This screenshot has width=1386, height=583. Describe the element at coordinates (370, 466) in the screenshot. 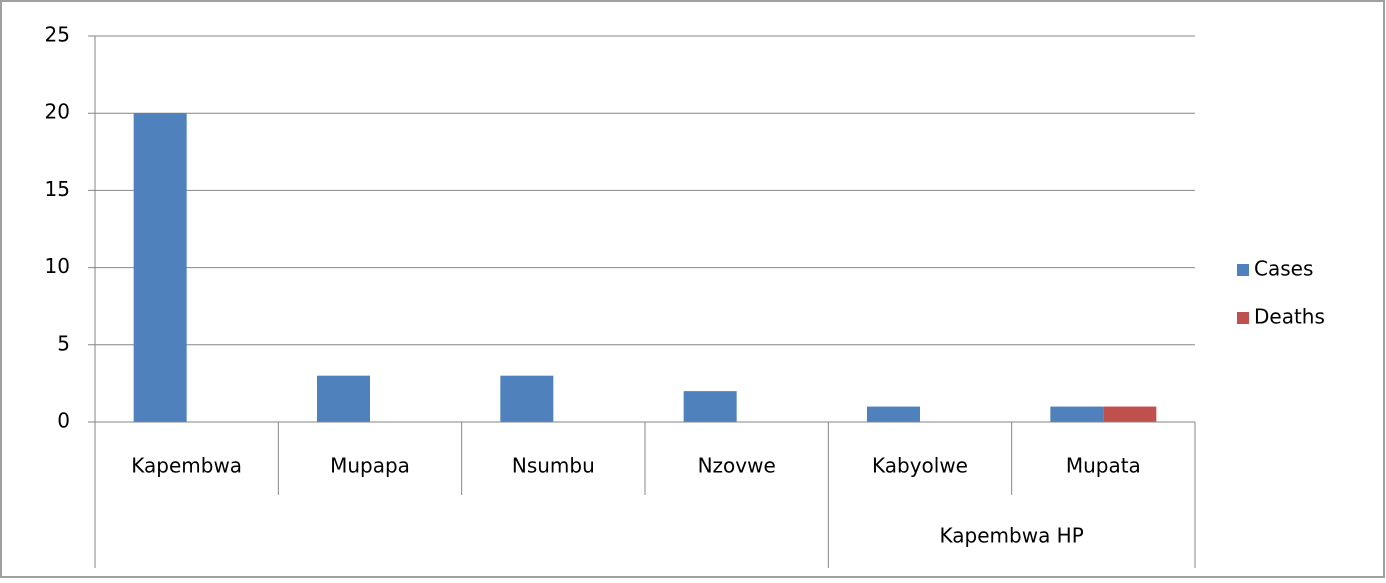

I see `x-tick-label: Mupapa` at that location.